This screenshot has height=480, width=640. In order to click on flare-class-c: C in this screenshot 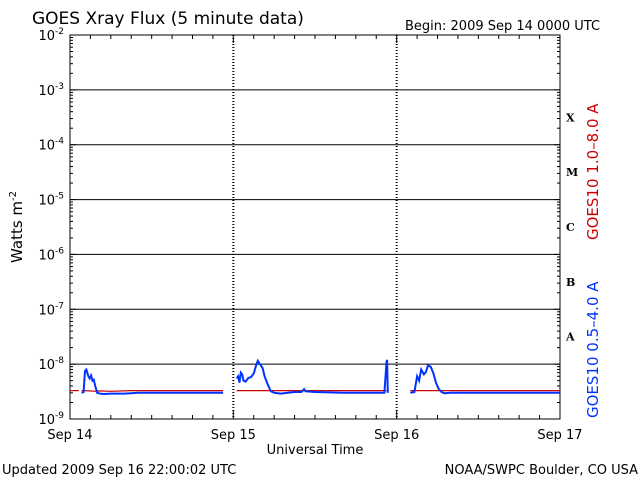, I will do `click(570, 227)`.